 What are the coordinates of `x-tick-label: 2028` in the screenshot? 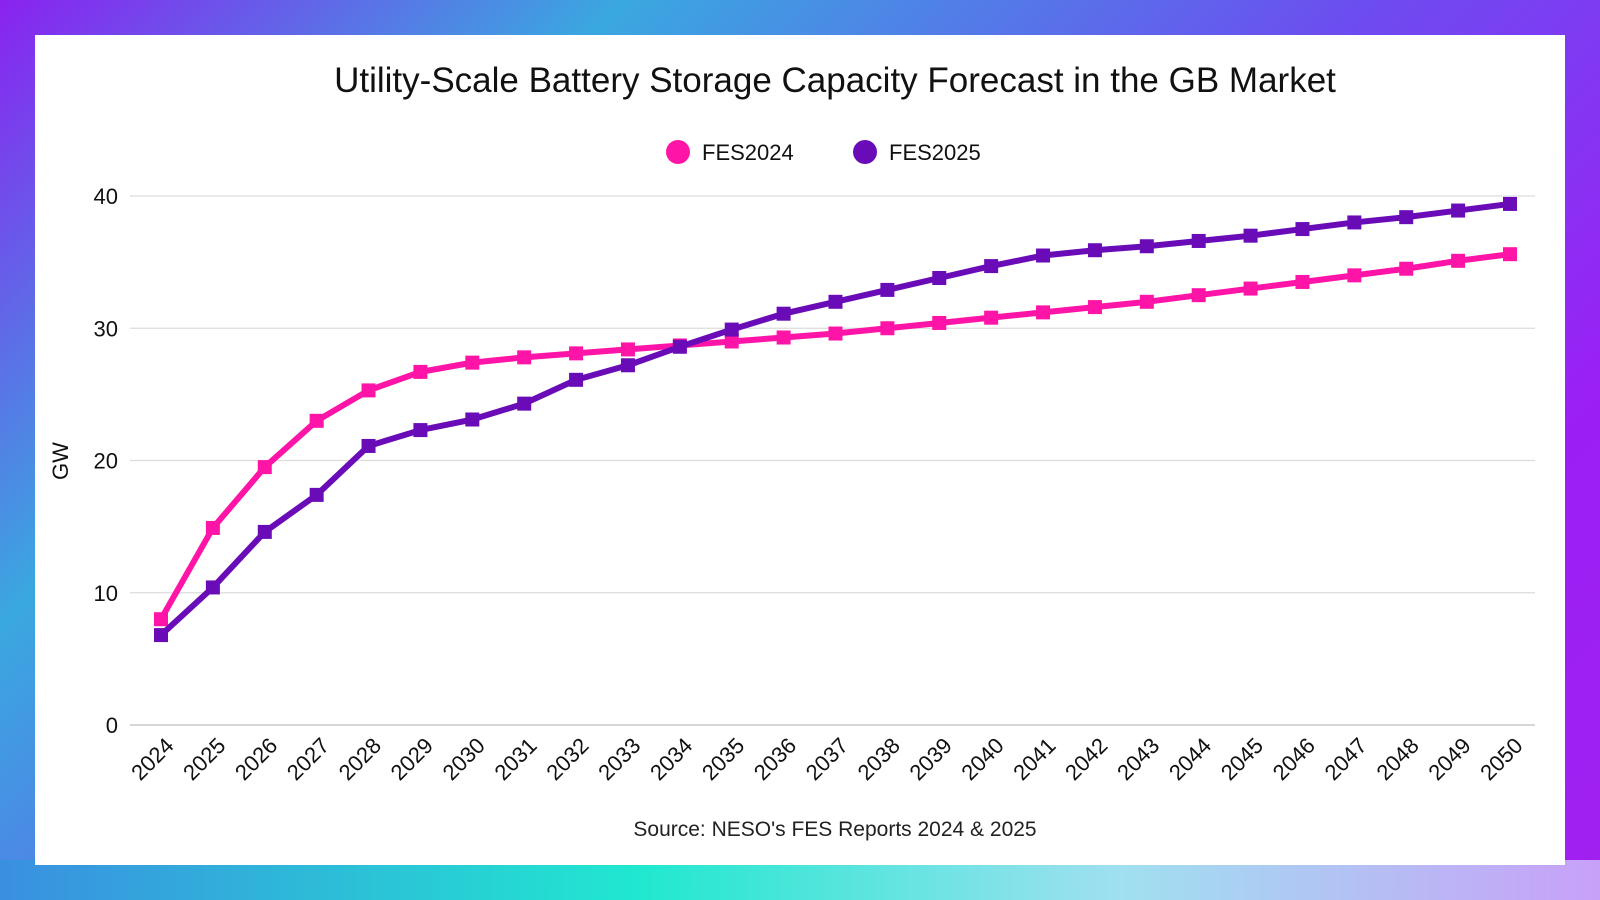 It's located at (360, 759).